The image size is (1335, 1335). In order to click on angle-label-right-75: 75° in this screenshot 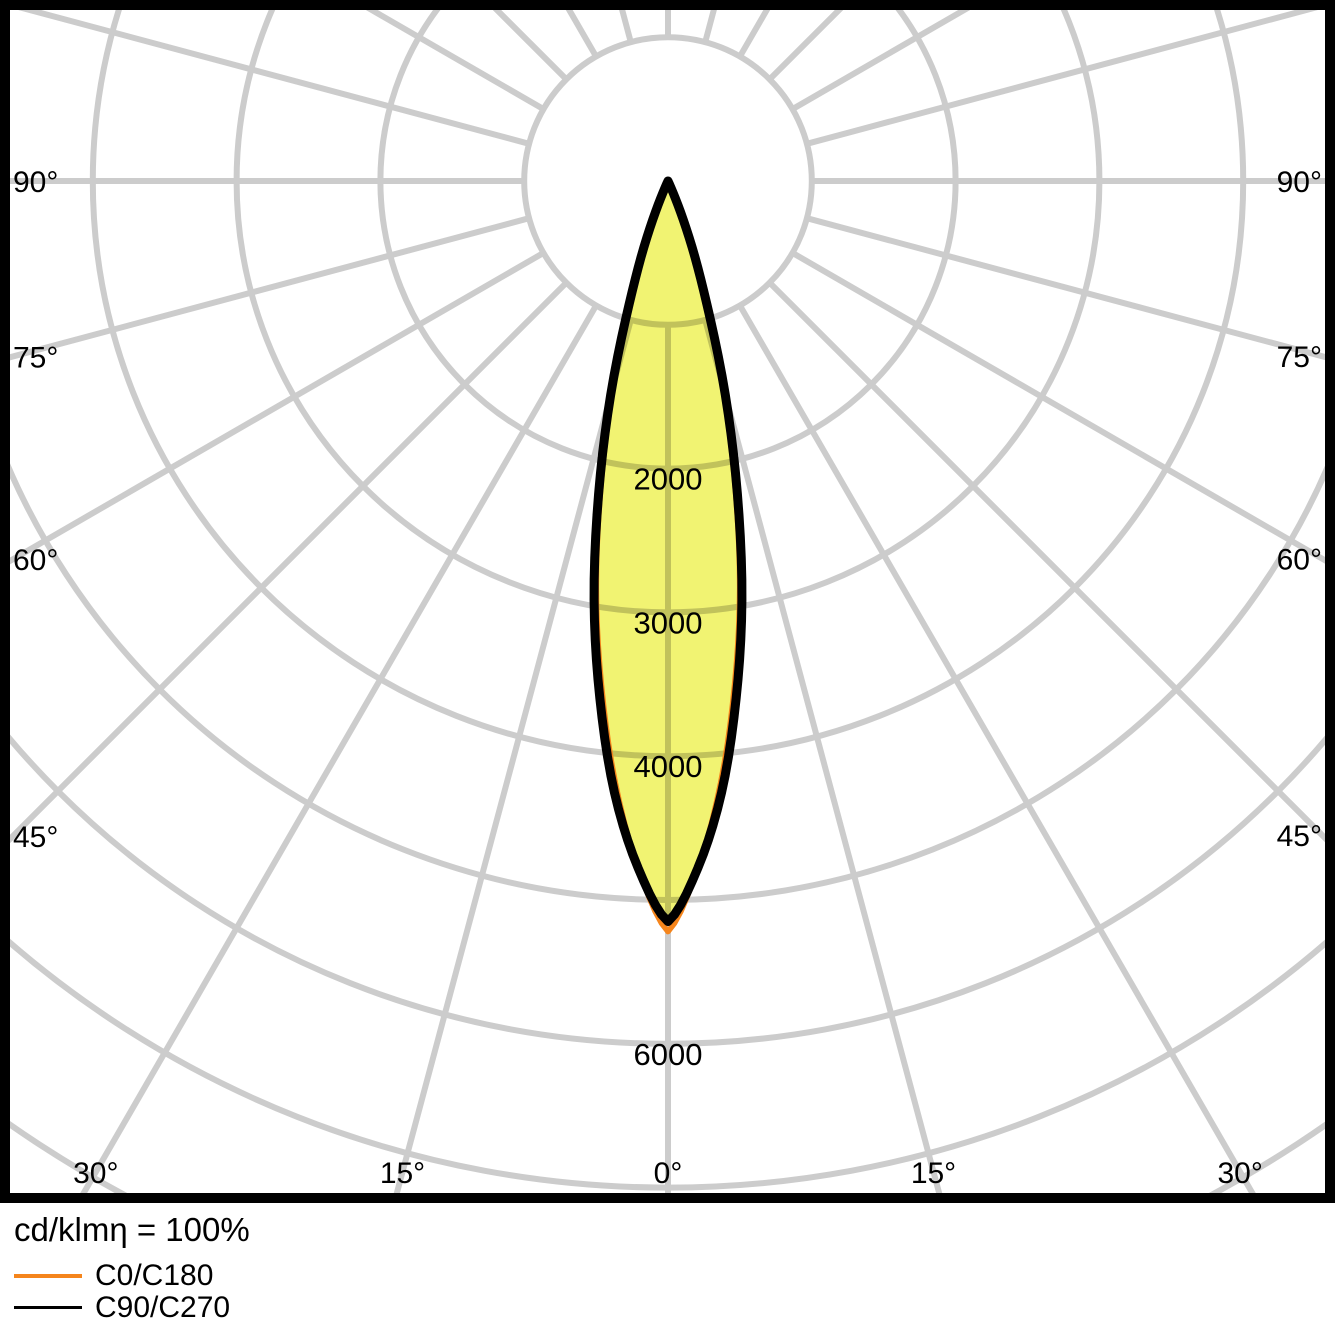, I will do `click(1299, 357)`.